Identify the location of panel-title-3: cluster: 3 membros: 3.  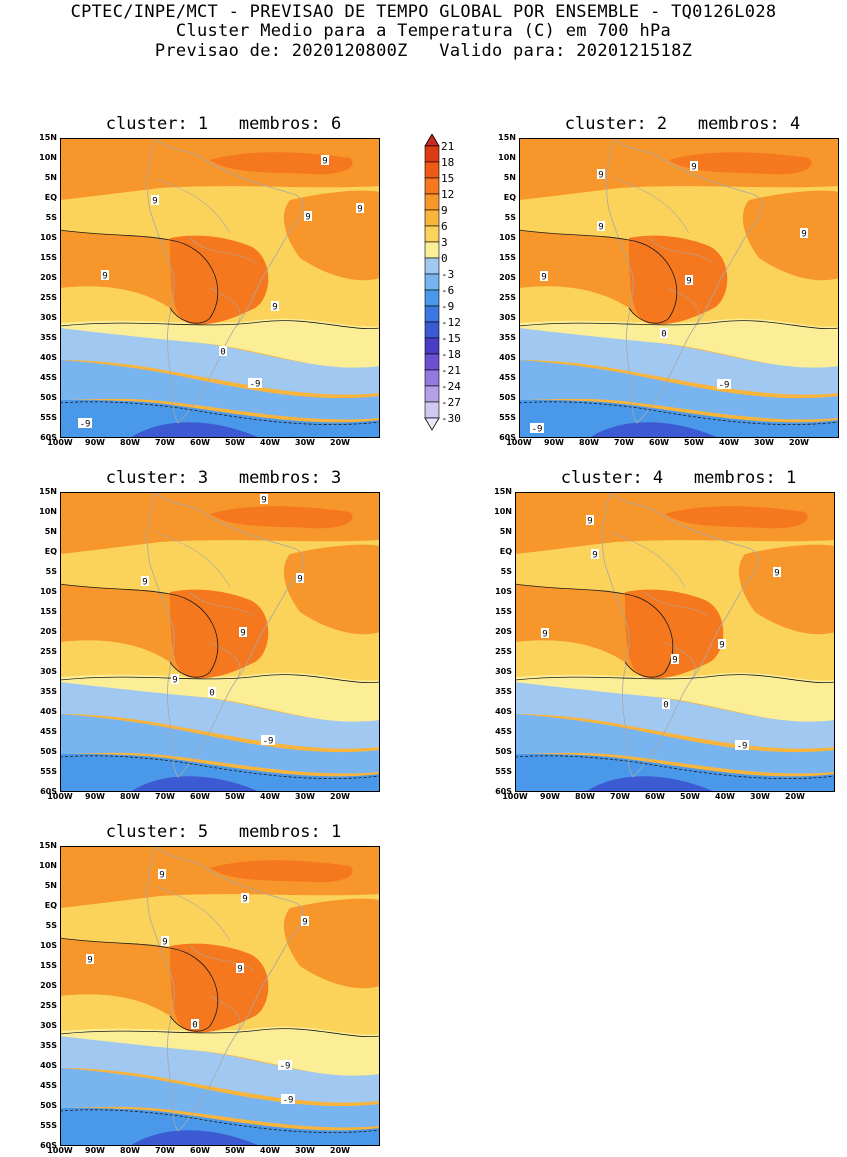
(223, 478).